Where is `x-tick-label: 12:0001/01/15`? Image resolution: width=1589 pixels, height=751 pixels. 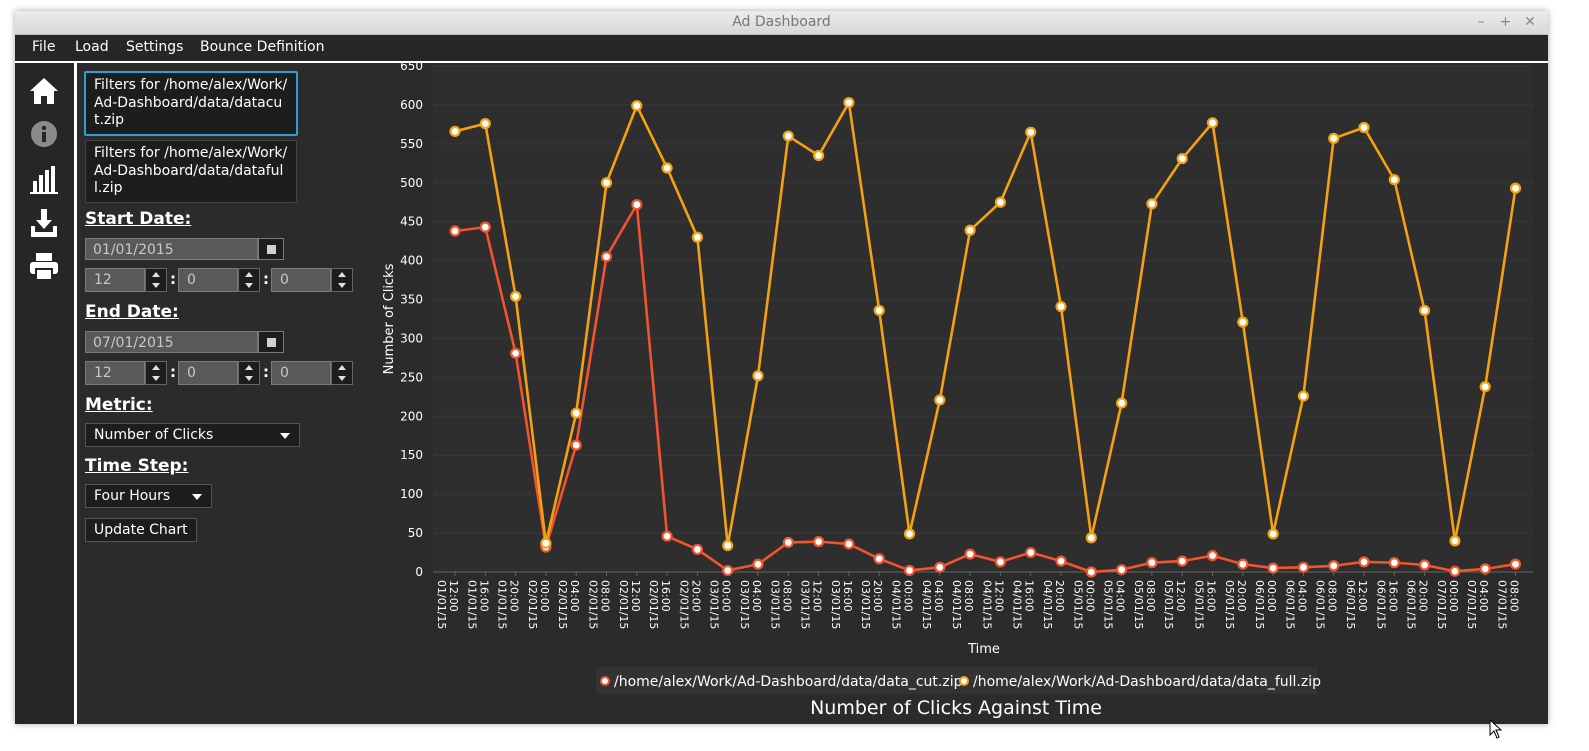 x-tick-label: 12:0001/01/15 is located at coordinates (447, 604).